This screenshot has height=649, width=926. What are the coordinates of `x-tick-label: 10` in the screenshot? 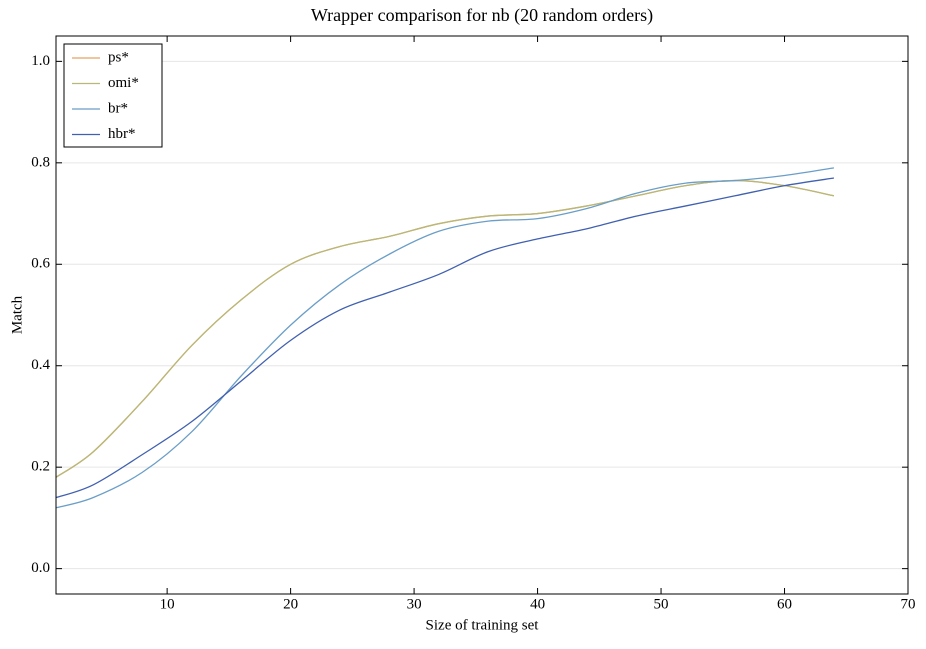 It's located at (167, 604).